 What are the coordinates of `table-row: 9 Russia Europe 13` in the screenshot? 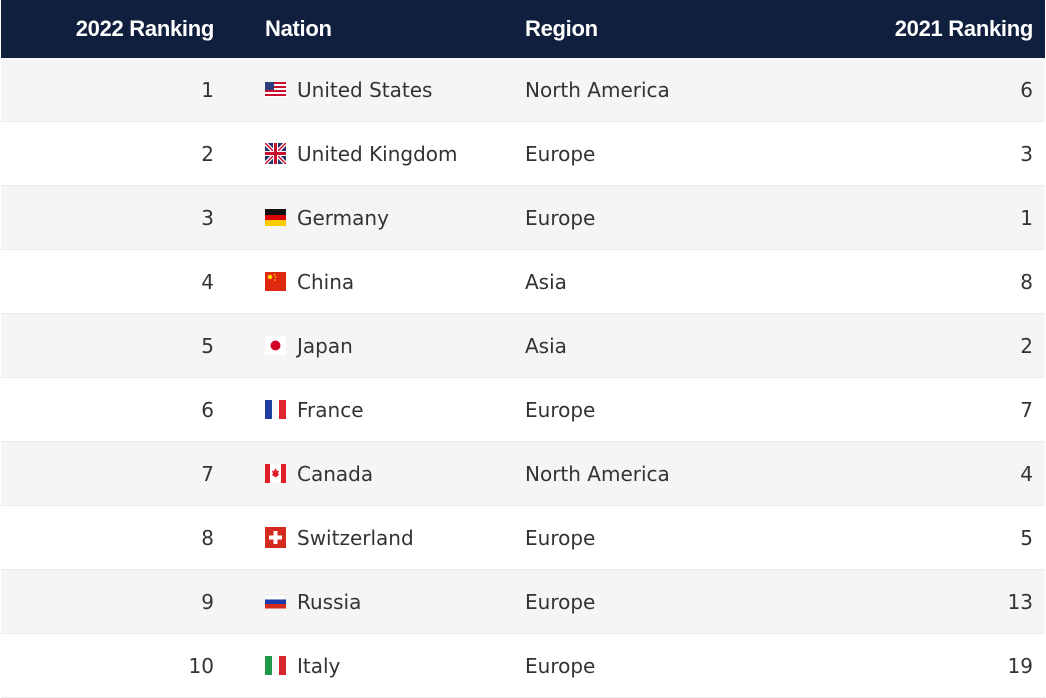 It's located at (523, 602).